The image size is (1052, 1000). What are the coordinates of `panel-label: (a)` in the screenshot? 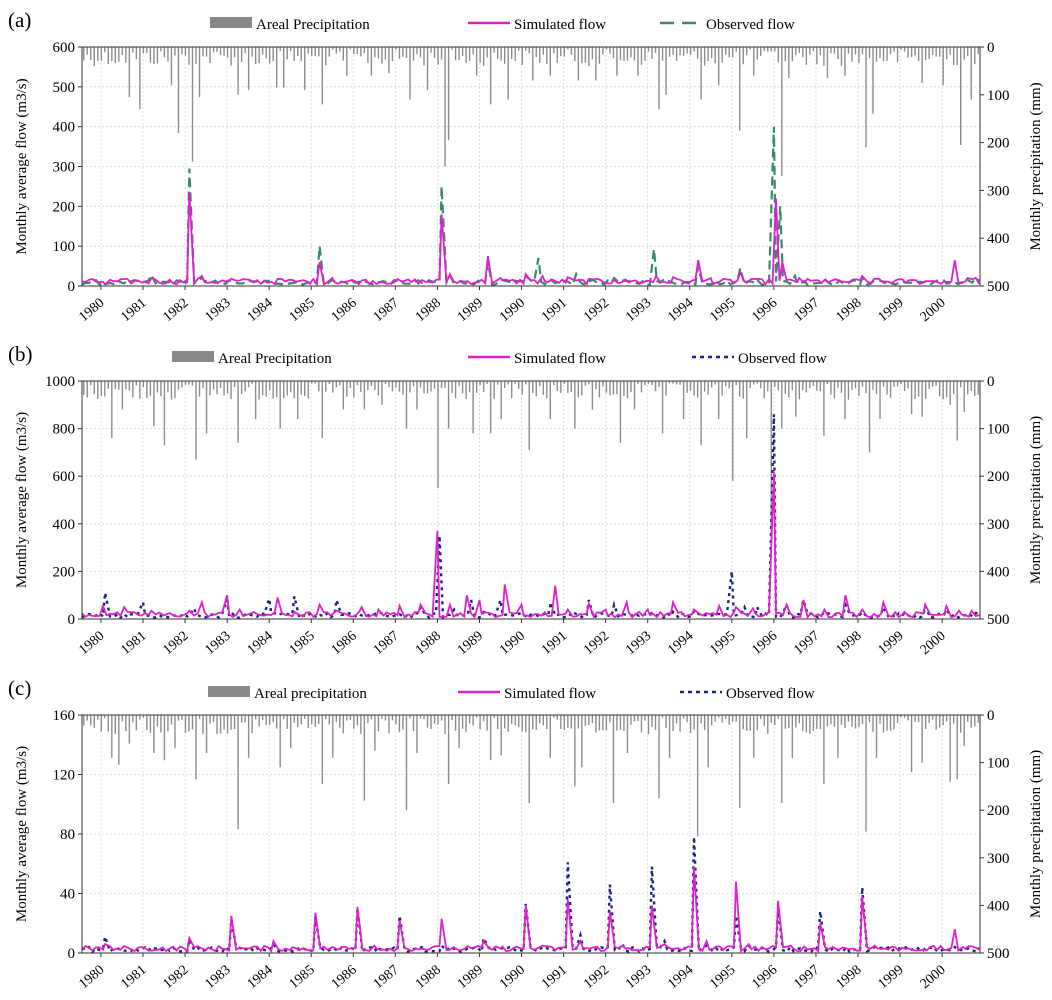 It's located at (19, 20).